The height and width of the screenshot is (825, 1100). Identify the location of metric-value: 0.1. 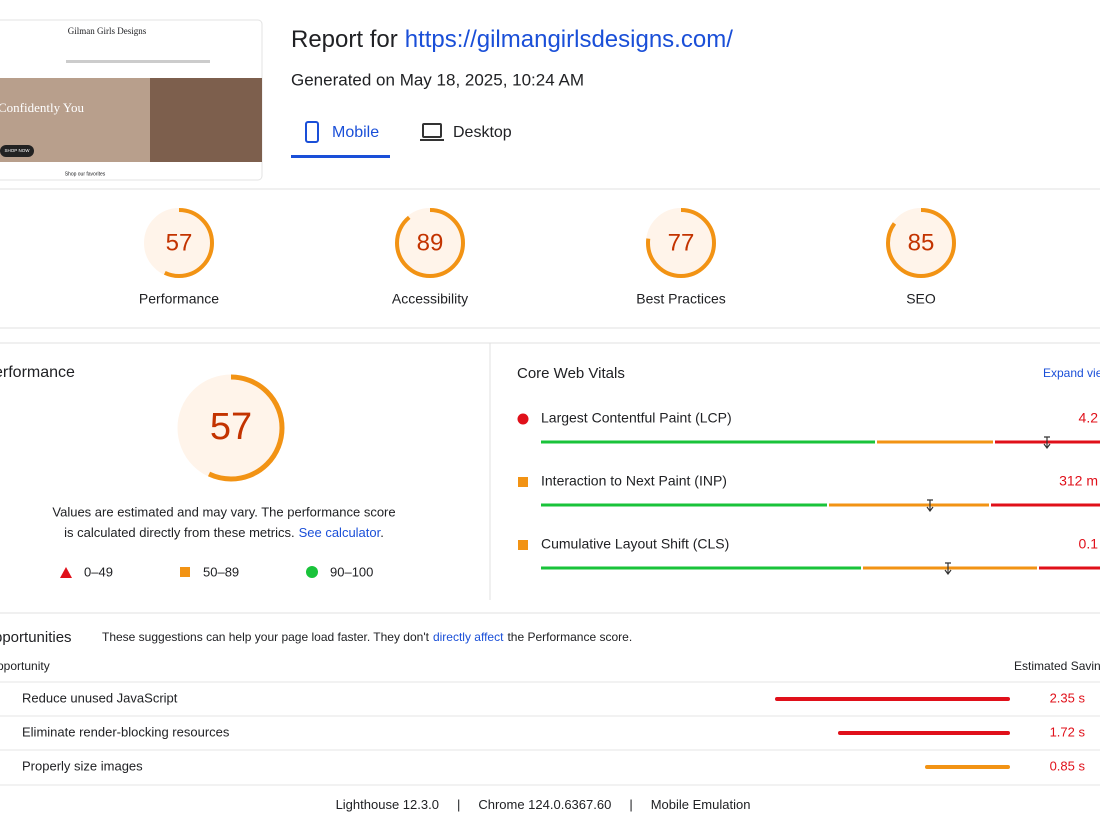
(1089, 544).